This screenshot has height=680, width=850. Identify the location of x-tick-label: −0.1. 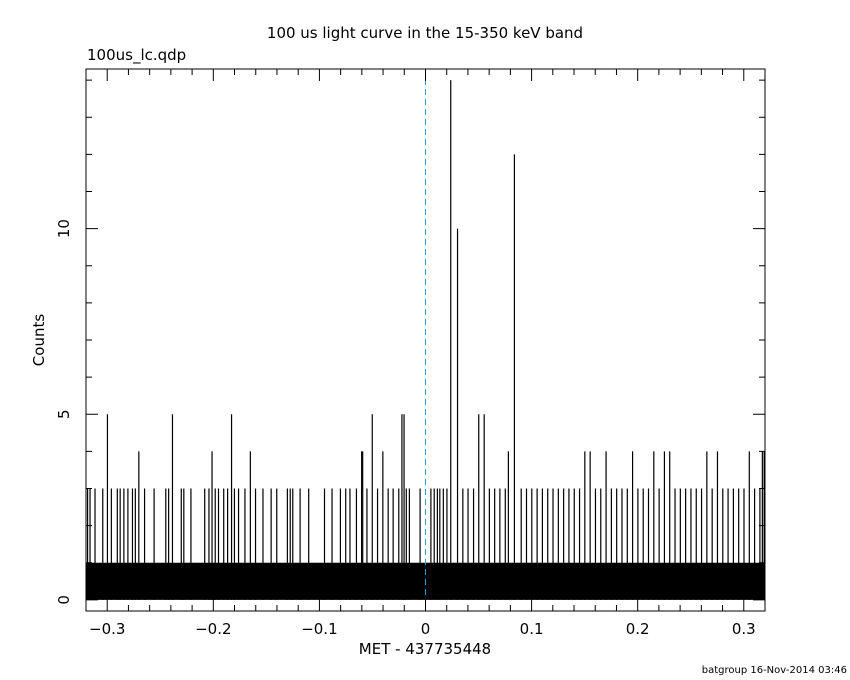
(319, 629).